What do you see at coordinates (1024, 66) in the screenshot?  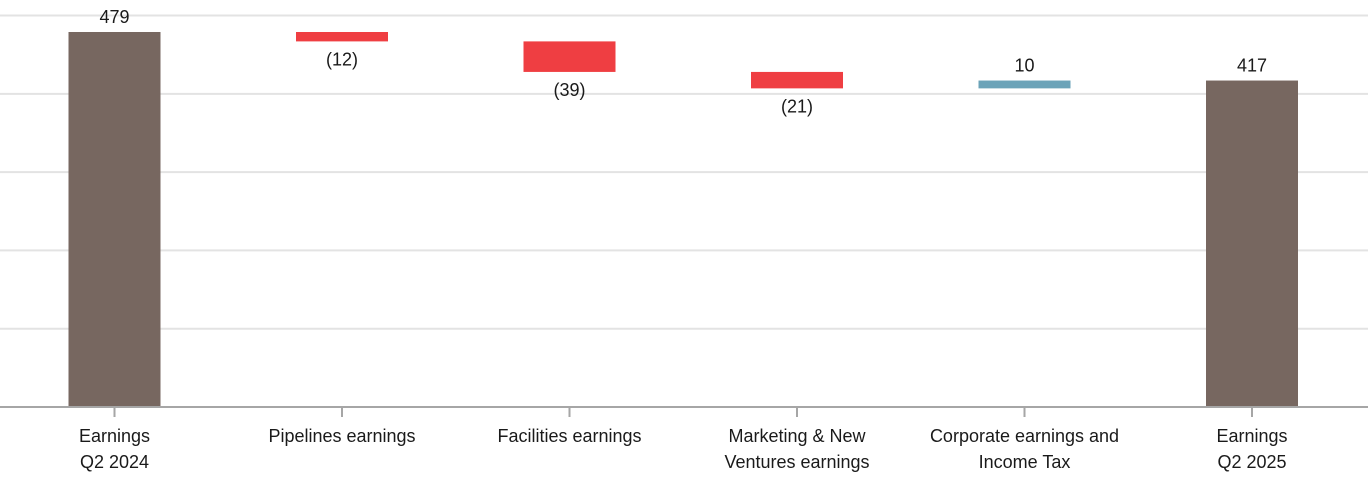 I see `data-label: 10` at bounding box center [1024, 66].